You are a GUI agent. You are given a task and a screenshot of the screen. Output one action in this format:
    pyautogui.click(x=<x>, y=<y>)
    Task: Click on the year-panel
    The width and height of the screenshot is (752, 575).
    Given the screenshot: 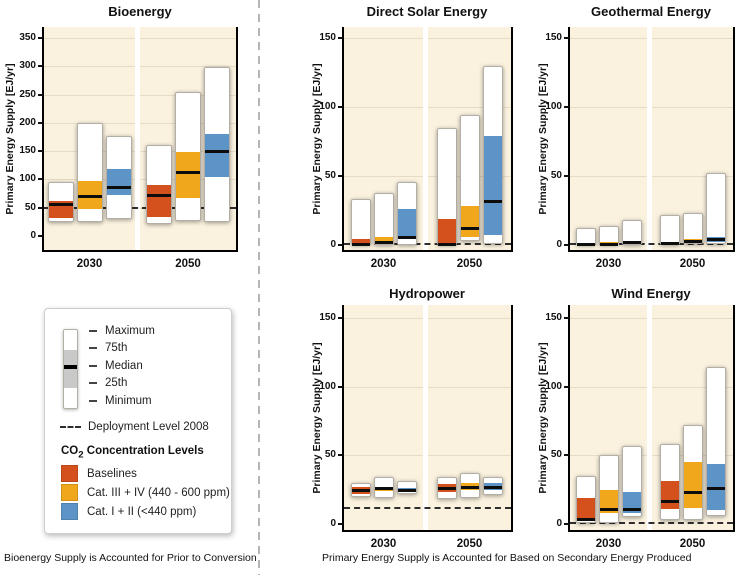 What is the action you would take?
    pyautogui.click(x=608, y=138)
    